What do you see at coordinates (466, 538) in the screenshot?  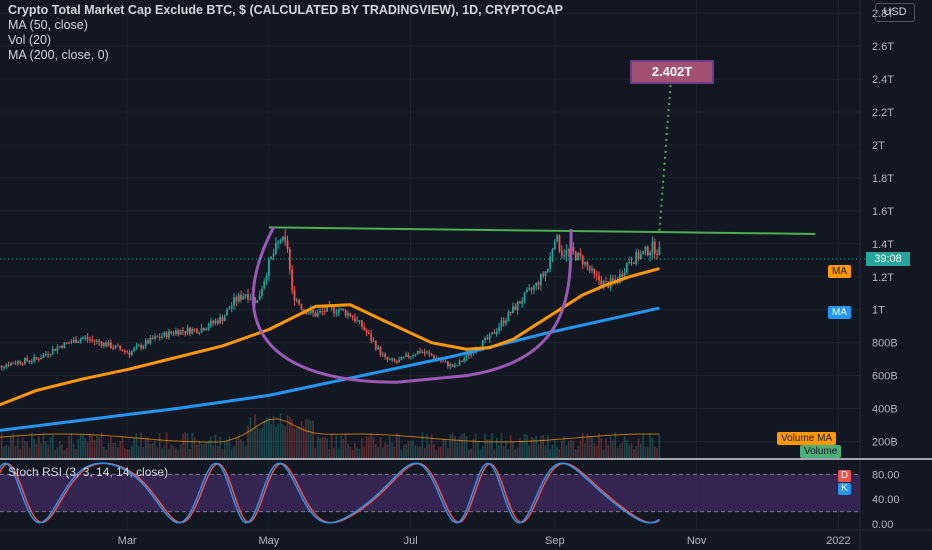 I see `time-axis: Mar May Jul Sep Nov 2022` at bounding box center [466, 538].